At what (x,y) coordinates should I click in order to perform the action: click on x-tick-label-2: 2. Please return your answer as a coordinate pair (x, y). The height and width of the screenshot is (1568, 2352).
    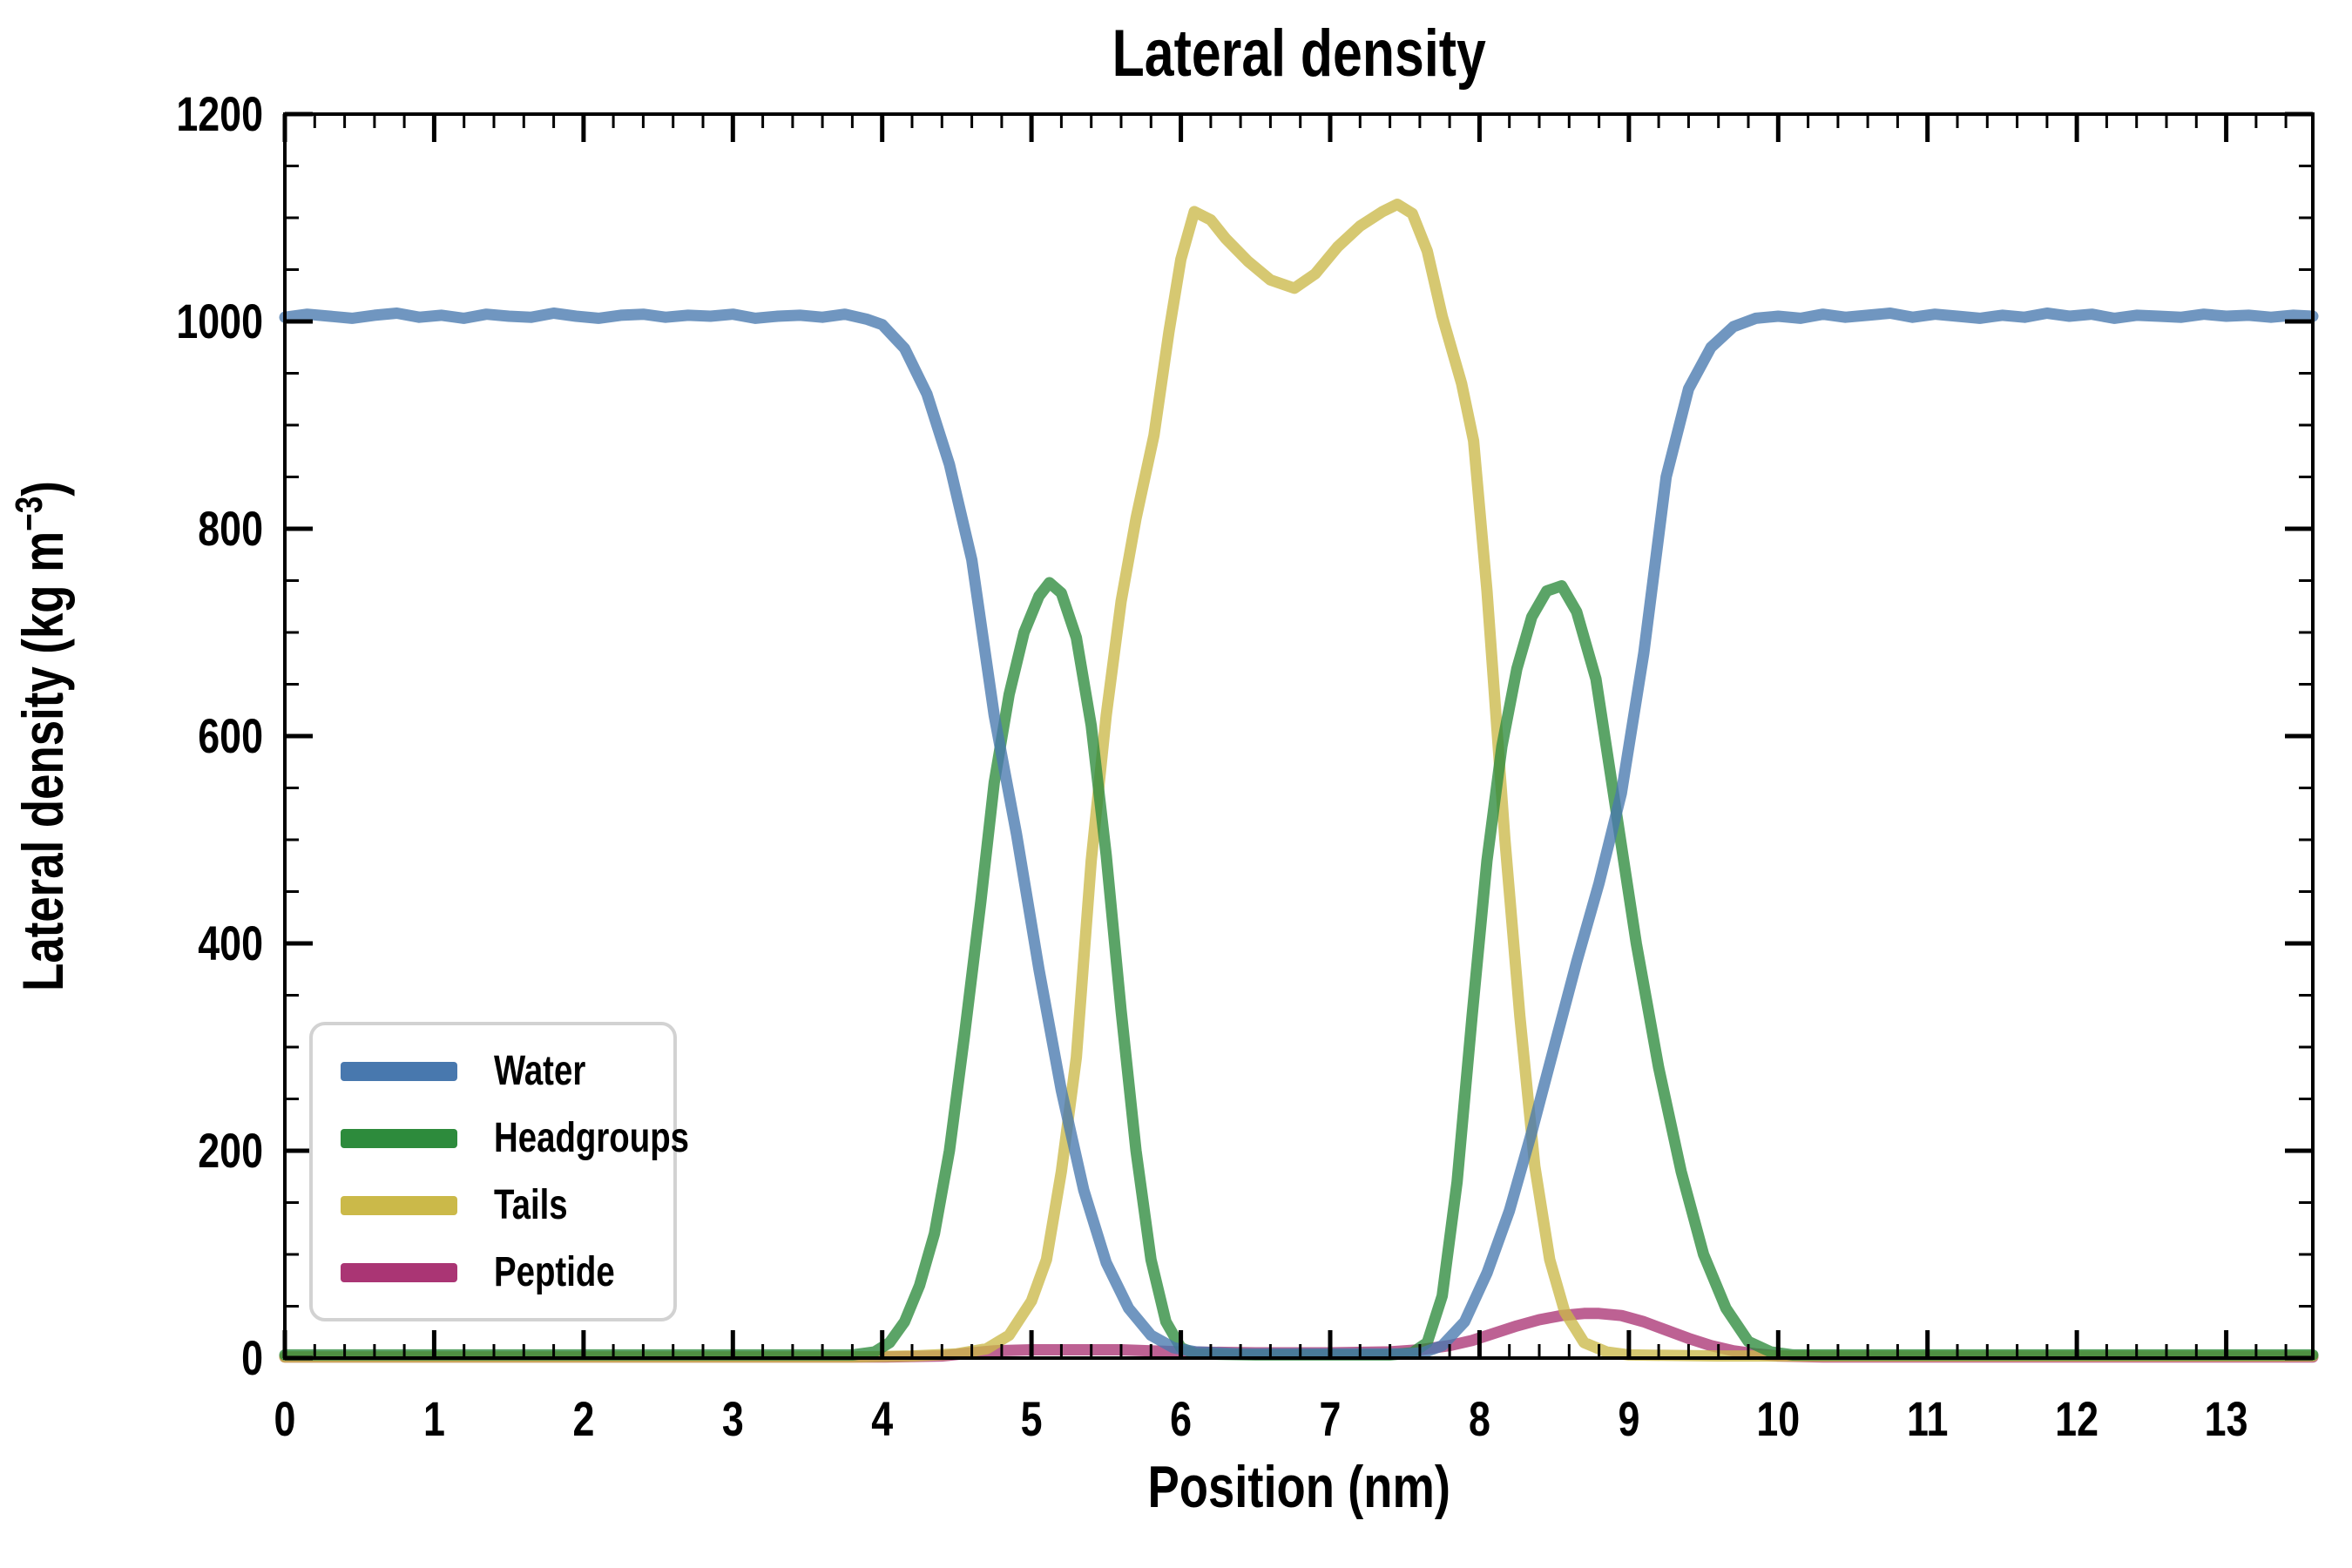
    Looking at the image, I should click on (583, 1418).